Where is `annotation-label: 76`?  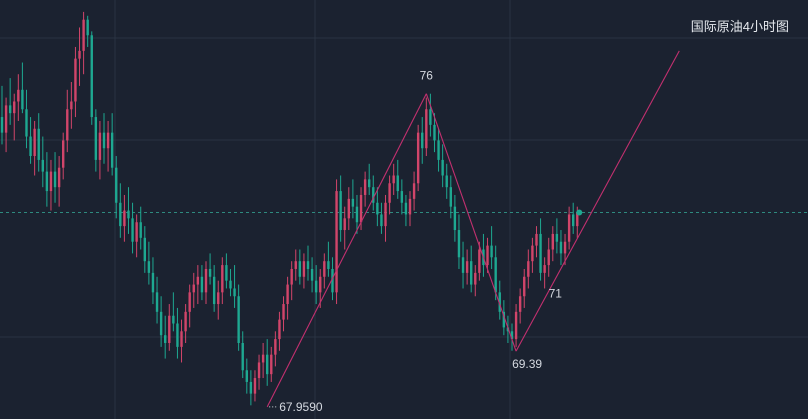
annotation-label: 76 is located at coordinates (427, 76).